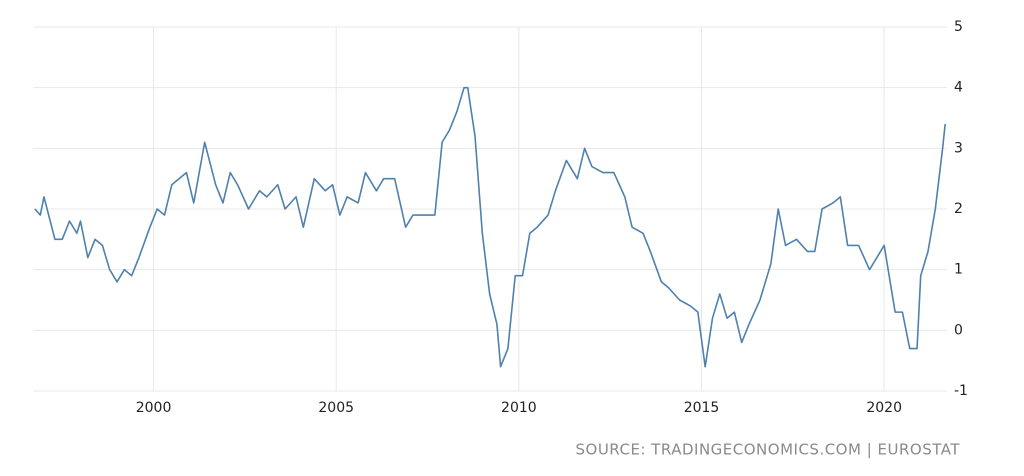 Image resolution: width=1024 pixels, height=476 pixels. What do you see at coordinates (958, 209) in the screenshot?
I see `y-tick-label: 2` at bounding box center [958, 209].